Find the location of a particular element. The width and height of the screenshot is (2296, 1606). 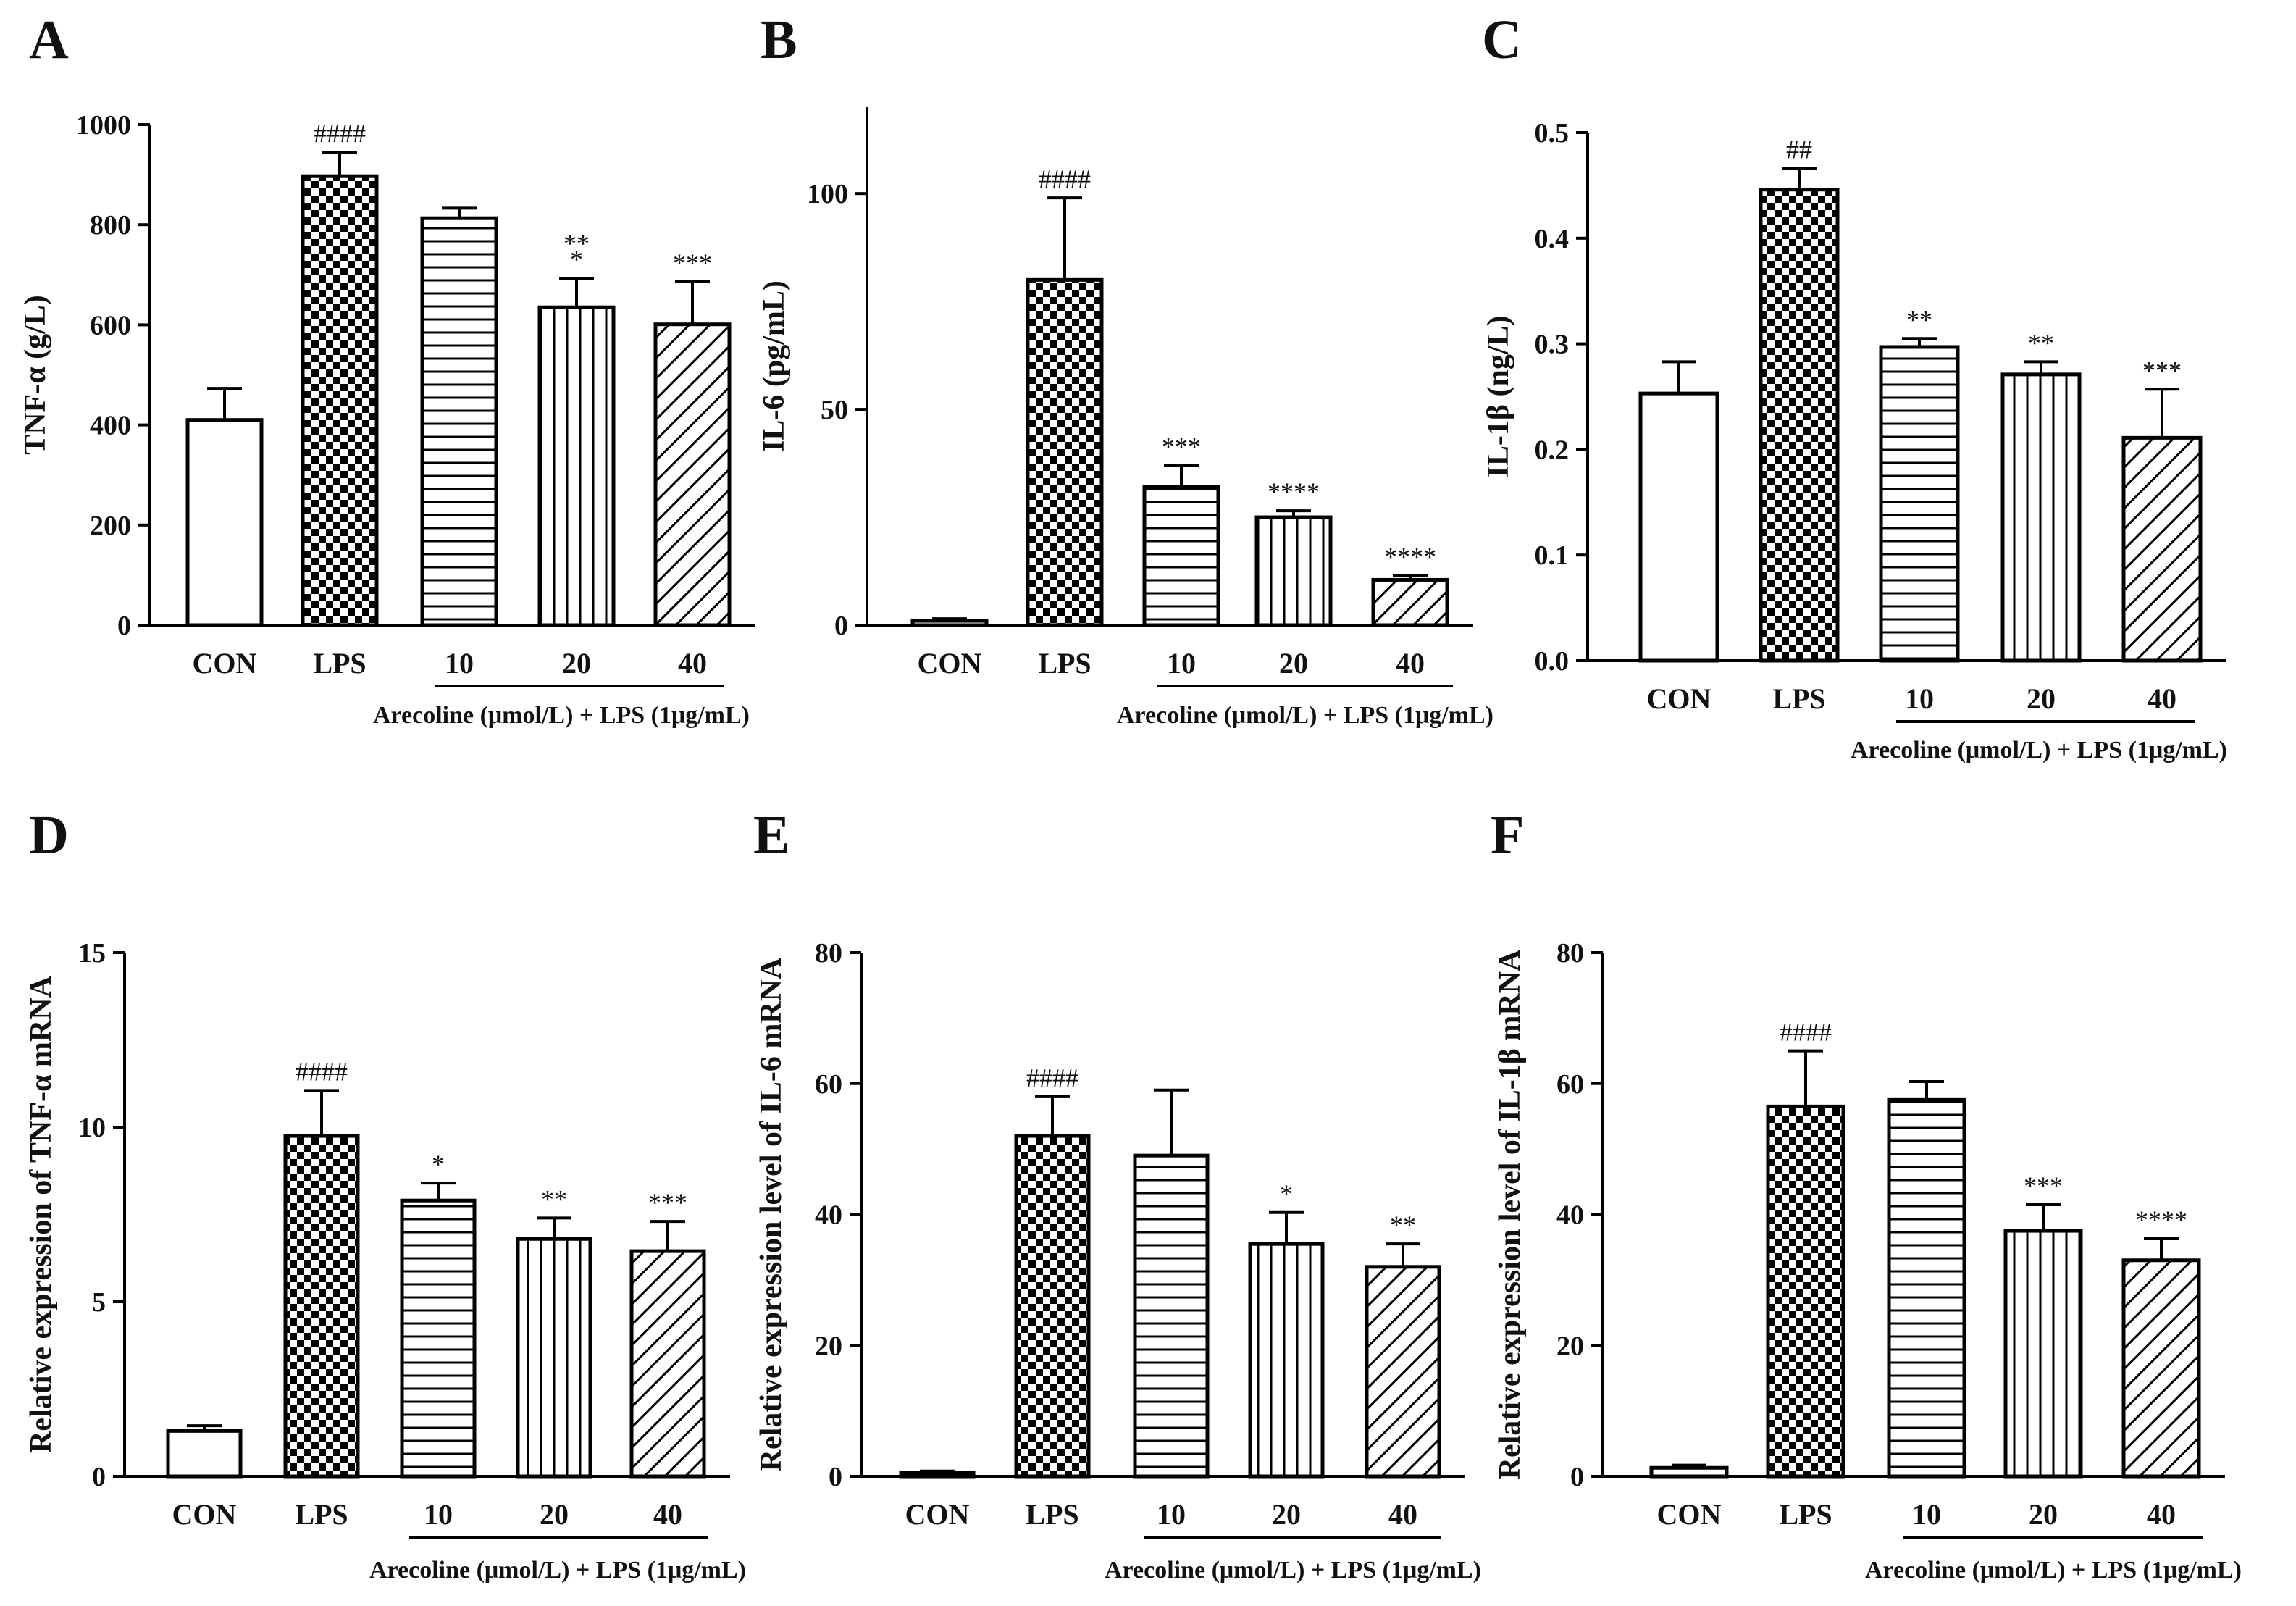

y-axis-label: IL-1β (ng/L) is located at coordinates (1498, 397).